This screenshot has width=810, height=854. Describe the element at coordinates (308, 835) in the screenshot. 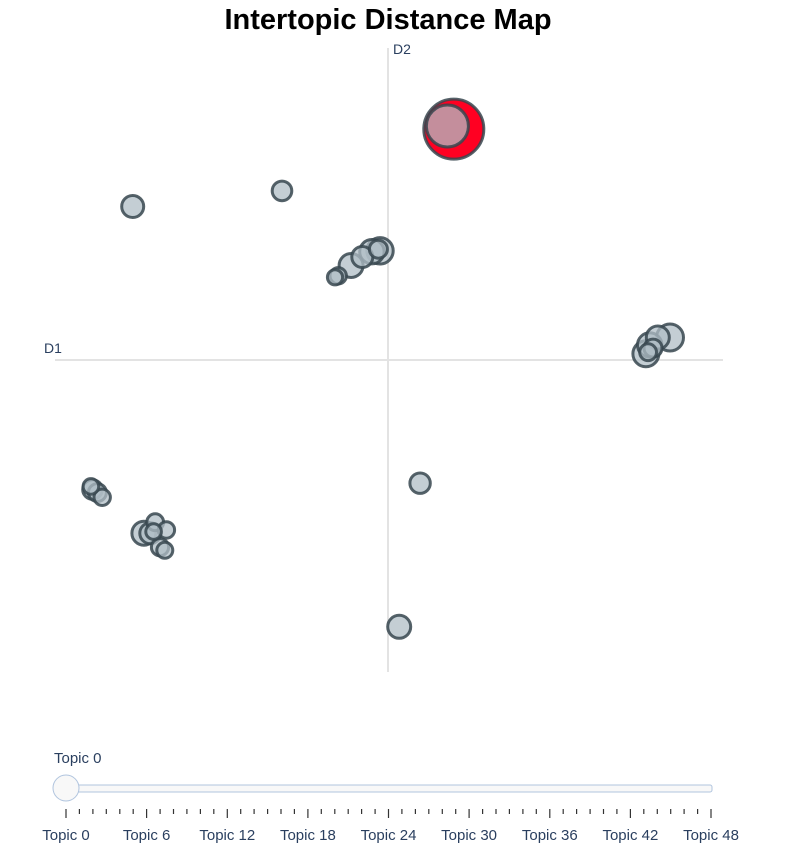

I see `slider-tick-label: Topic 18` at that location.